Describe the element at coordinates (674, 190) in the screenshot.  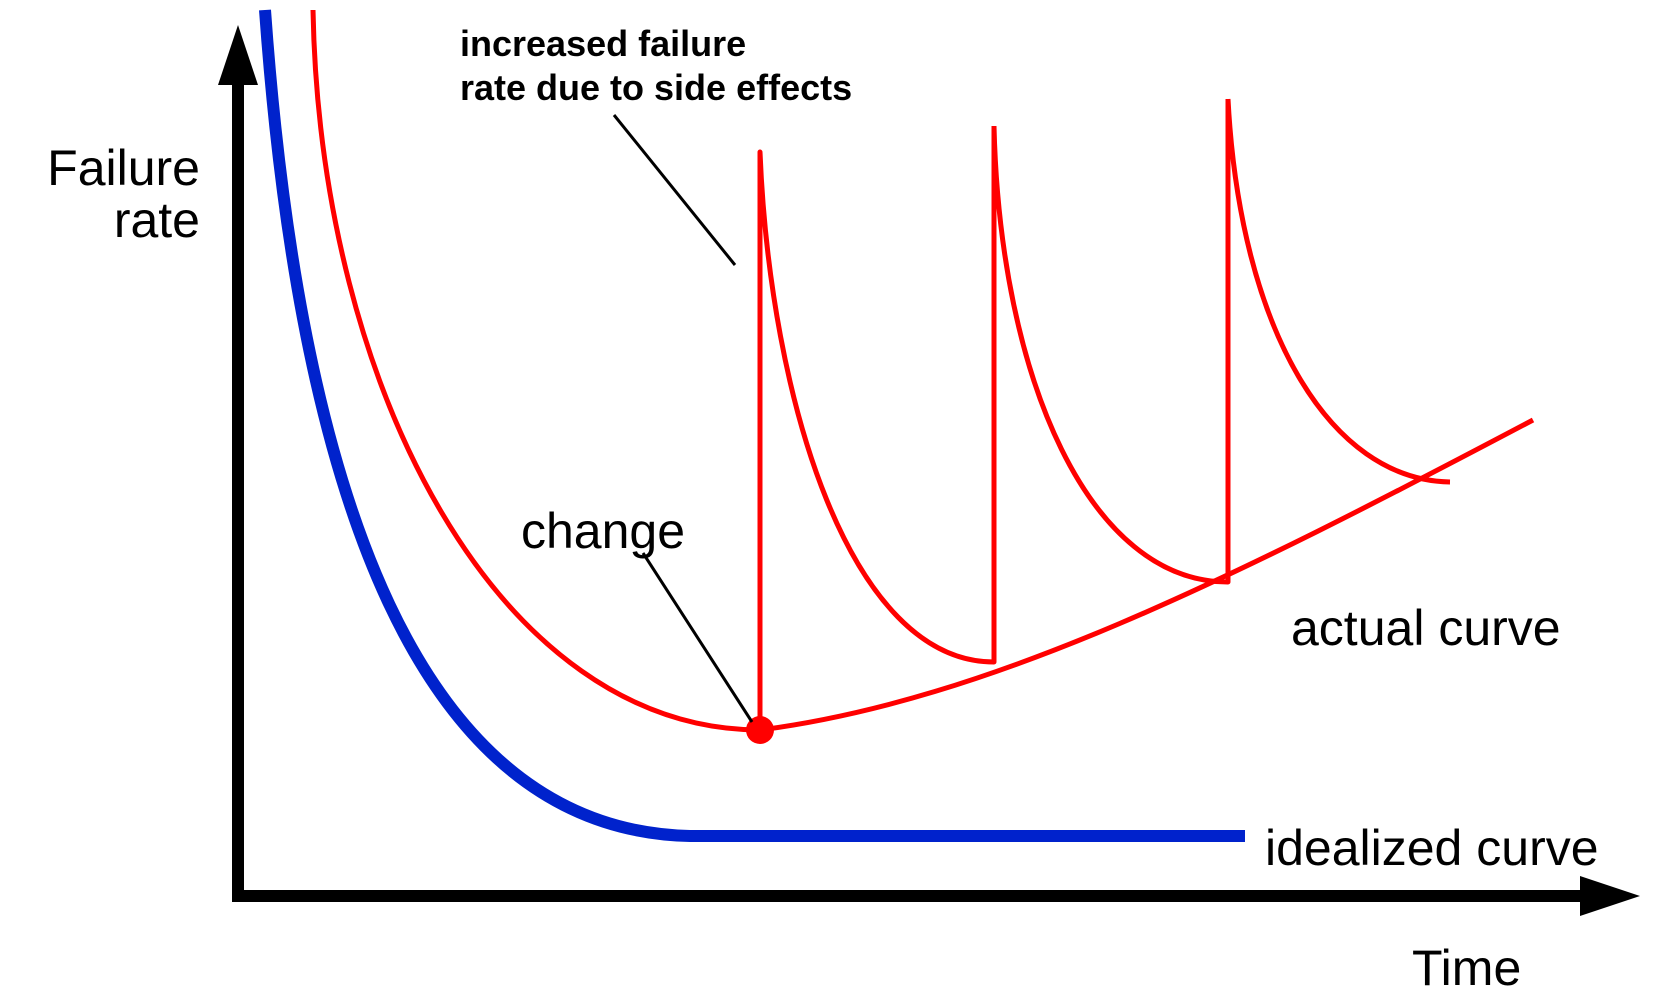
I see `side-effects-leader-line` at that location.